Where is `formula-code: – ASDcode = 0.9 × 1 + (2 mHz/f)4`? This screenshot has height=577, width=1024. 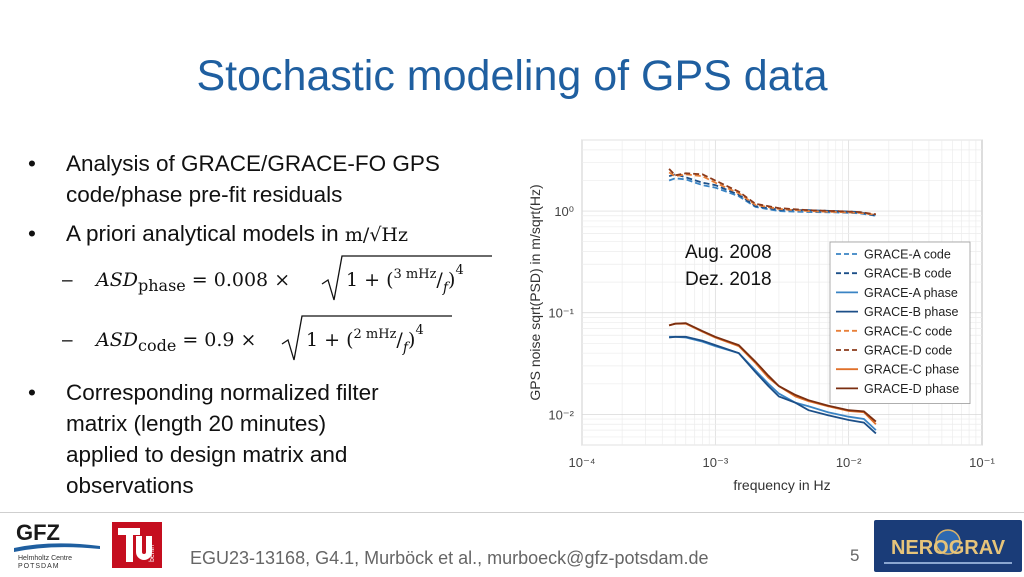 formula-code: – ASDcode = 0.9 × 1 + (2 mHz/f)4 is located at coordinates (268, 342).